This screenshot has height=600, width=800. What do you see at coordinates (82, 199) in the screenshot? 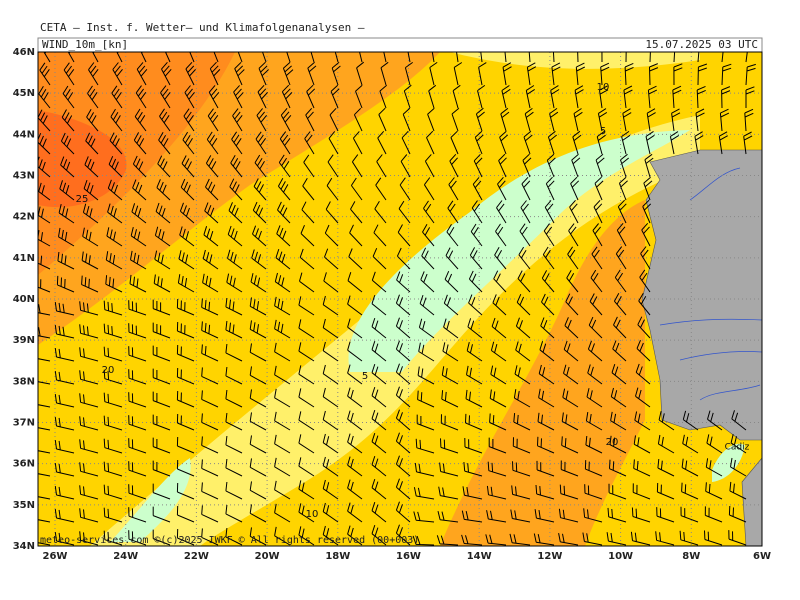
I see `contour-label: 25` at bounding box center [82, 199].